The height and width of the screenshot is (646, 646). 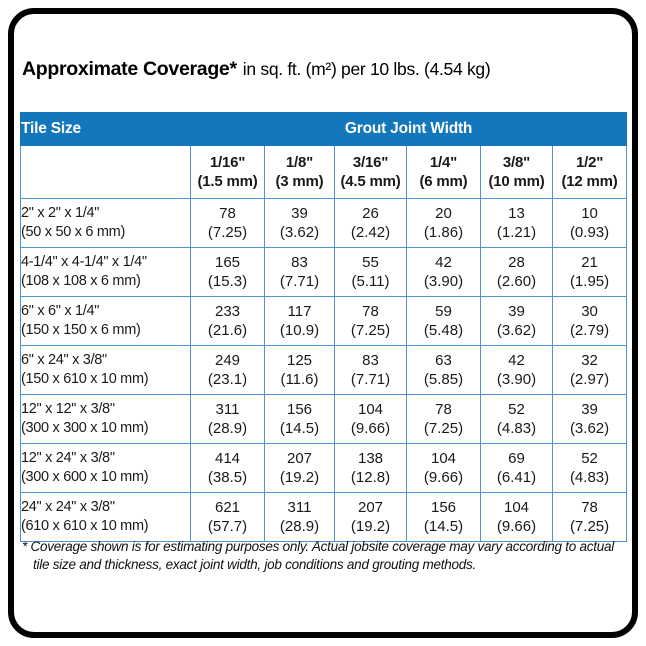 What do you see at coordinates (516, 272) in the screenshot?
I see `coverage-cell: 28 (2.60)` at bounding box center [516, 272].